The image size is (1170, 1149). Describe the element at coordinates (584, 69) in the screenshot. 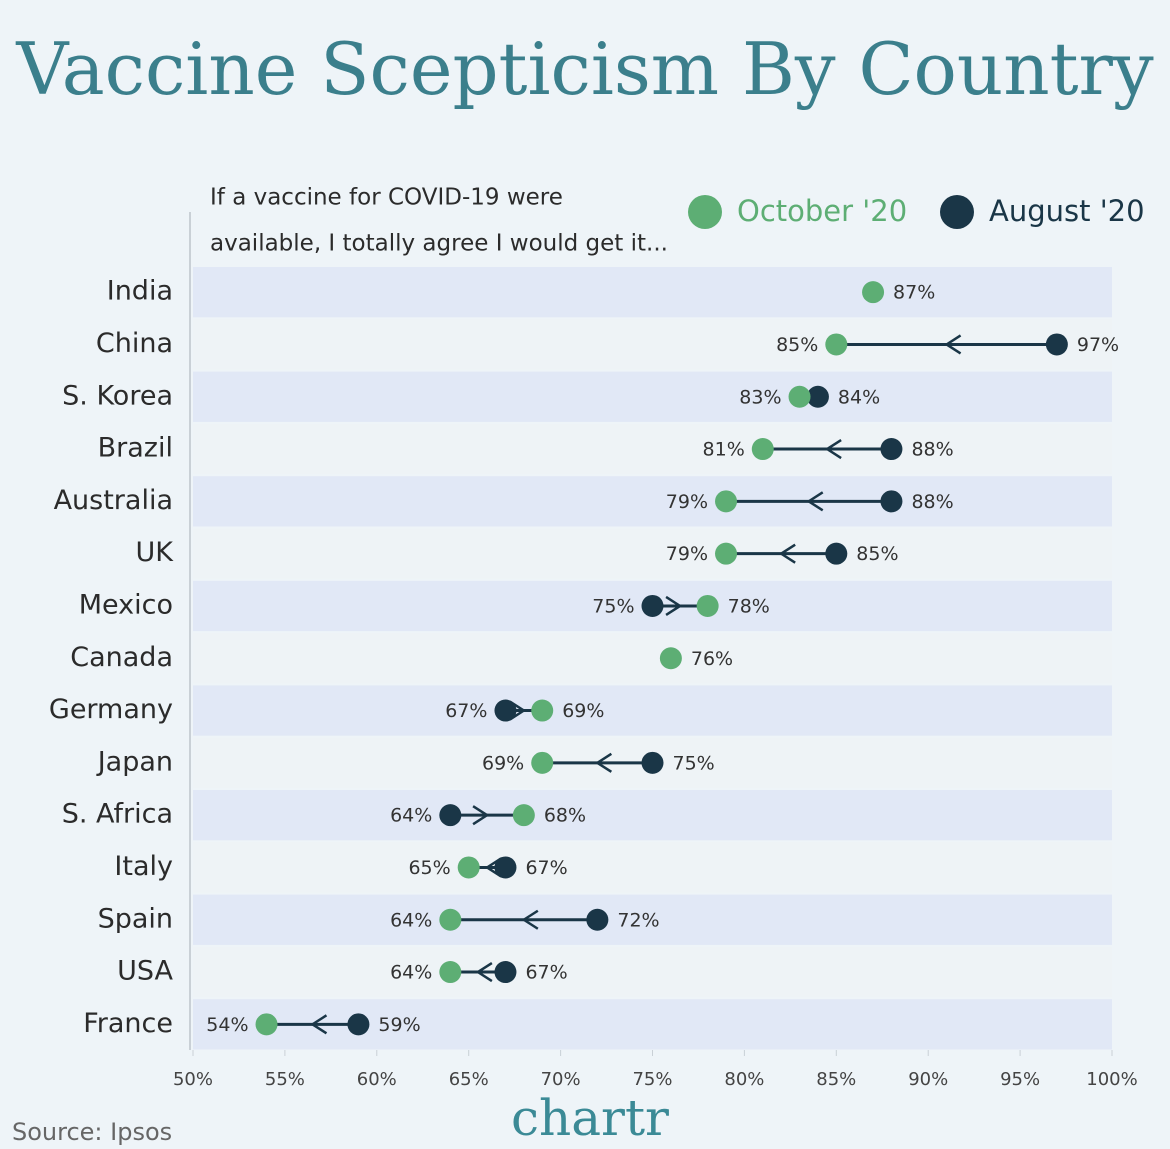

I see `chart-title: Vaccine Scepticism By Country` at that location.